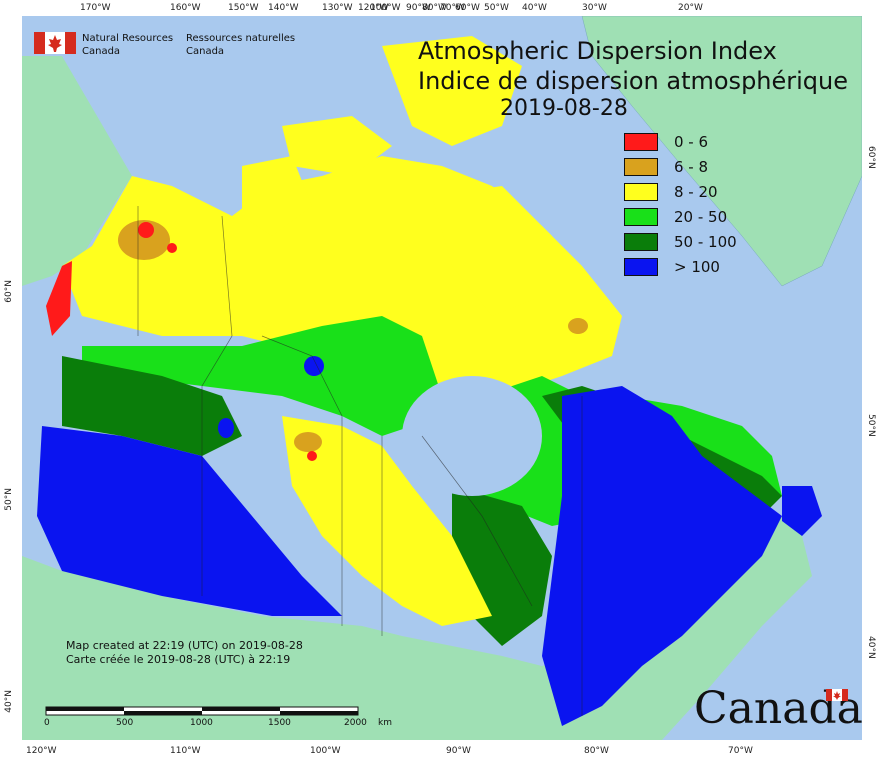 The width and height of the screenshot is (880, 760). I want to click on tick-bottom-80w: 80°W, so click(596, 751).